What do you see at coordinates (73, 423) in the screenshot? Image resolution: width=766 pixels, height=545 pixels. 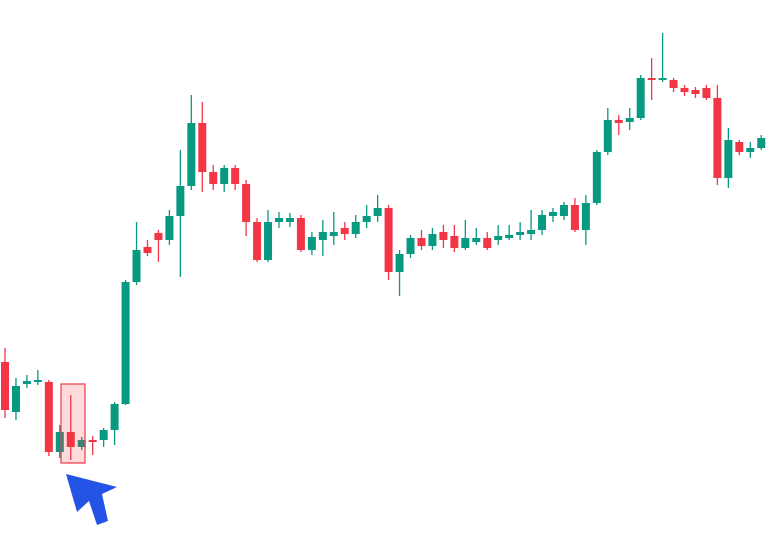 I see `highlight-box` at bounding box center [73, 423].